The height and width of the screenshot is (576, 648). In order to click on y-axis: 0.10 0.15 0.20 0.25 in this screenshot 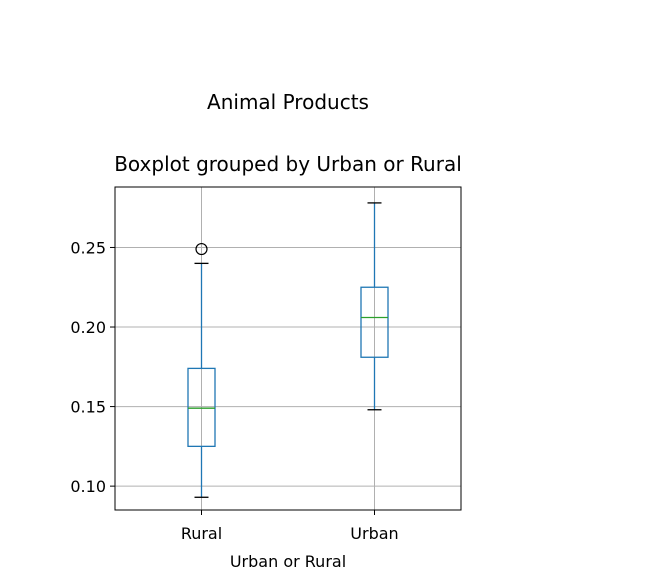, I will do `click(92, 367)`.